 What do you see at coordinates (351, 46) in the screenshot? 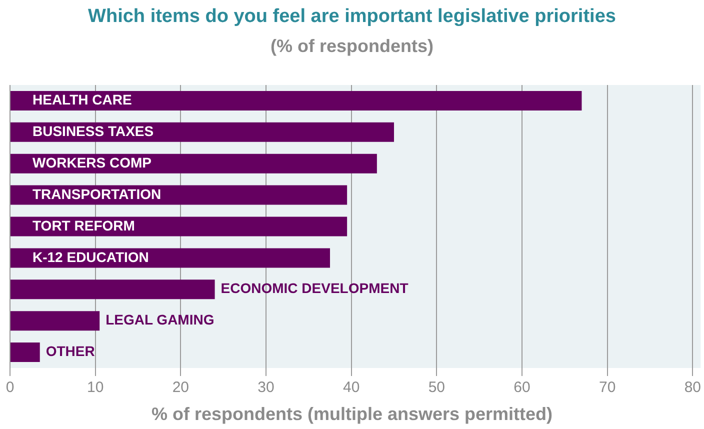
I see `chart-subtitle: (% of respondents)` at bounding box center [351, 46].